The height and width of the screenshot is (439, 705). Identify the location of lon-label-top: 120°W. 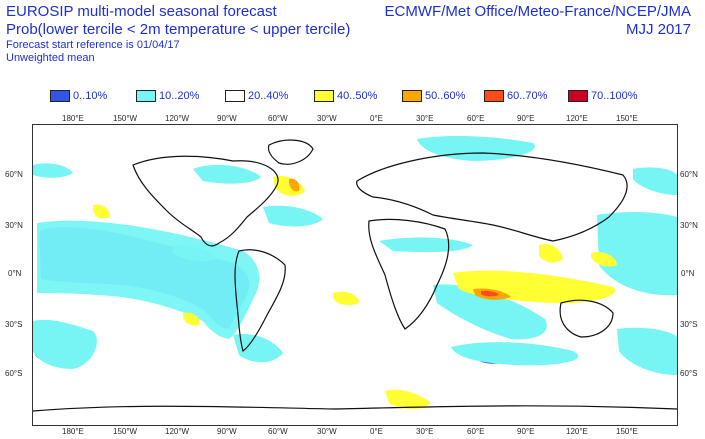
(177, 118).